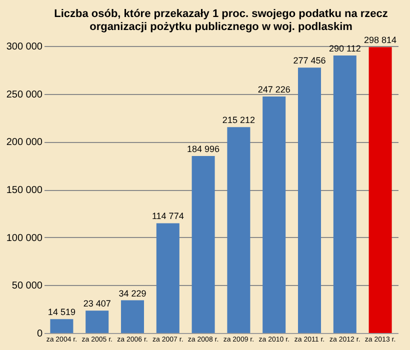  Describe the element at coordinates (24, 47) in the screenshot. I see `y-tick-label: 300 000` at that location.